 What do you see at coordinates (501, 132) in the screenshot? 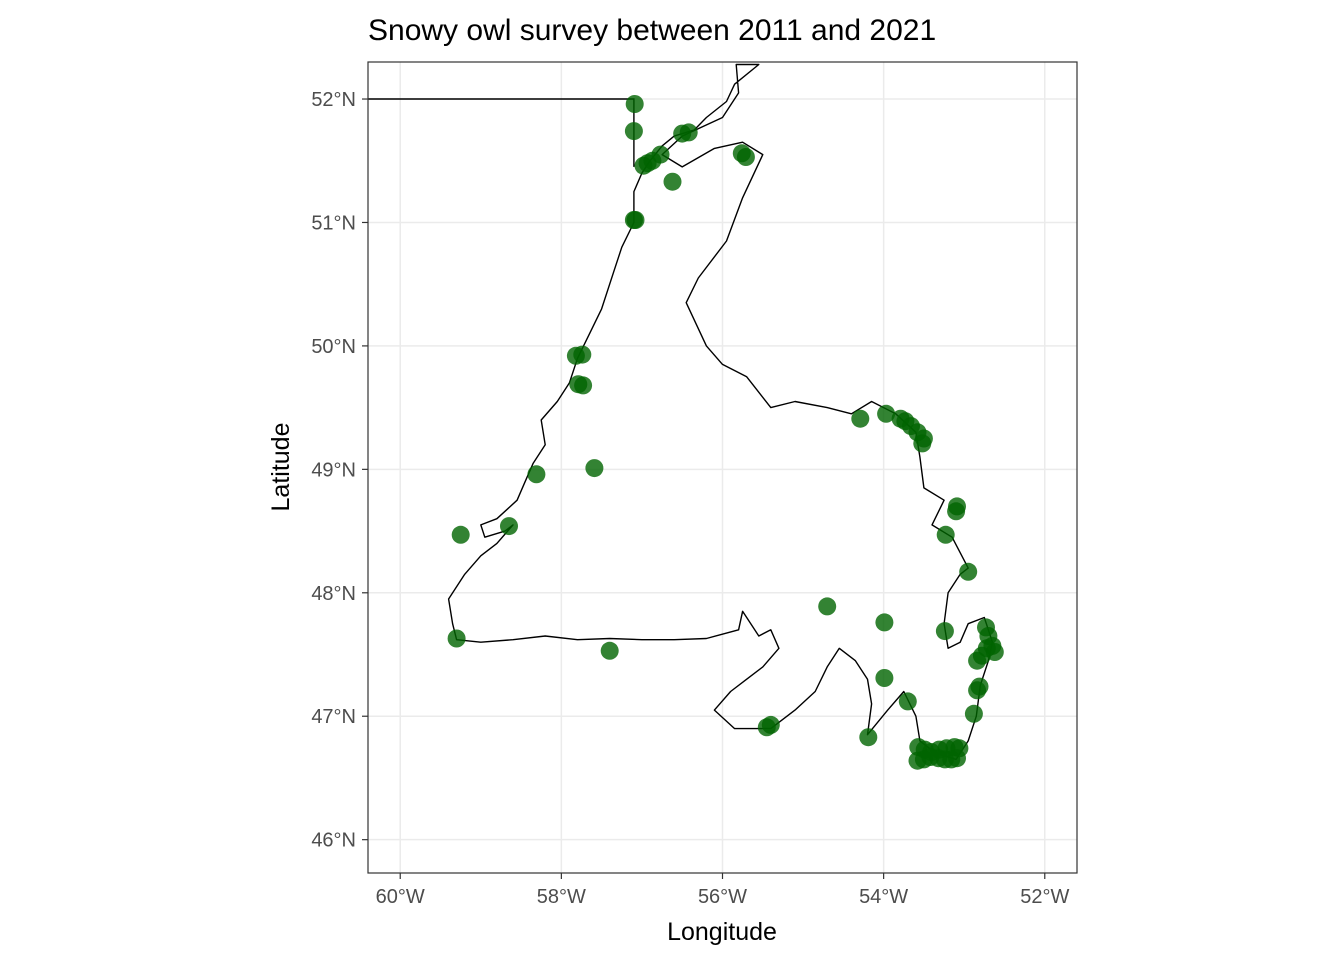
I see `labrador-border` at bounding box center [501, 132].